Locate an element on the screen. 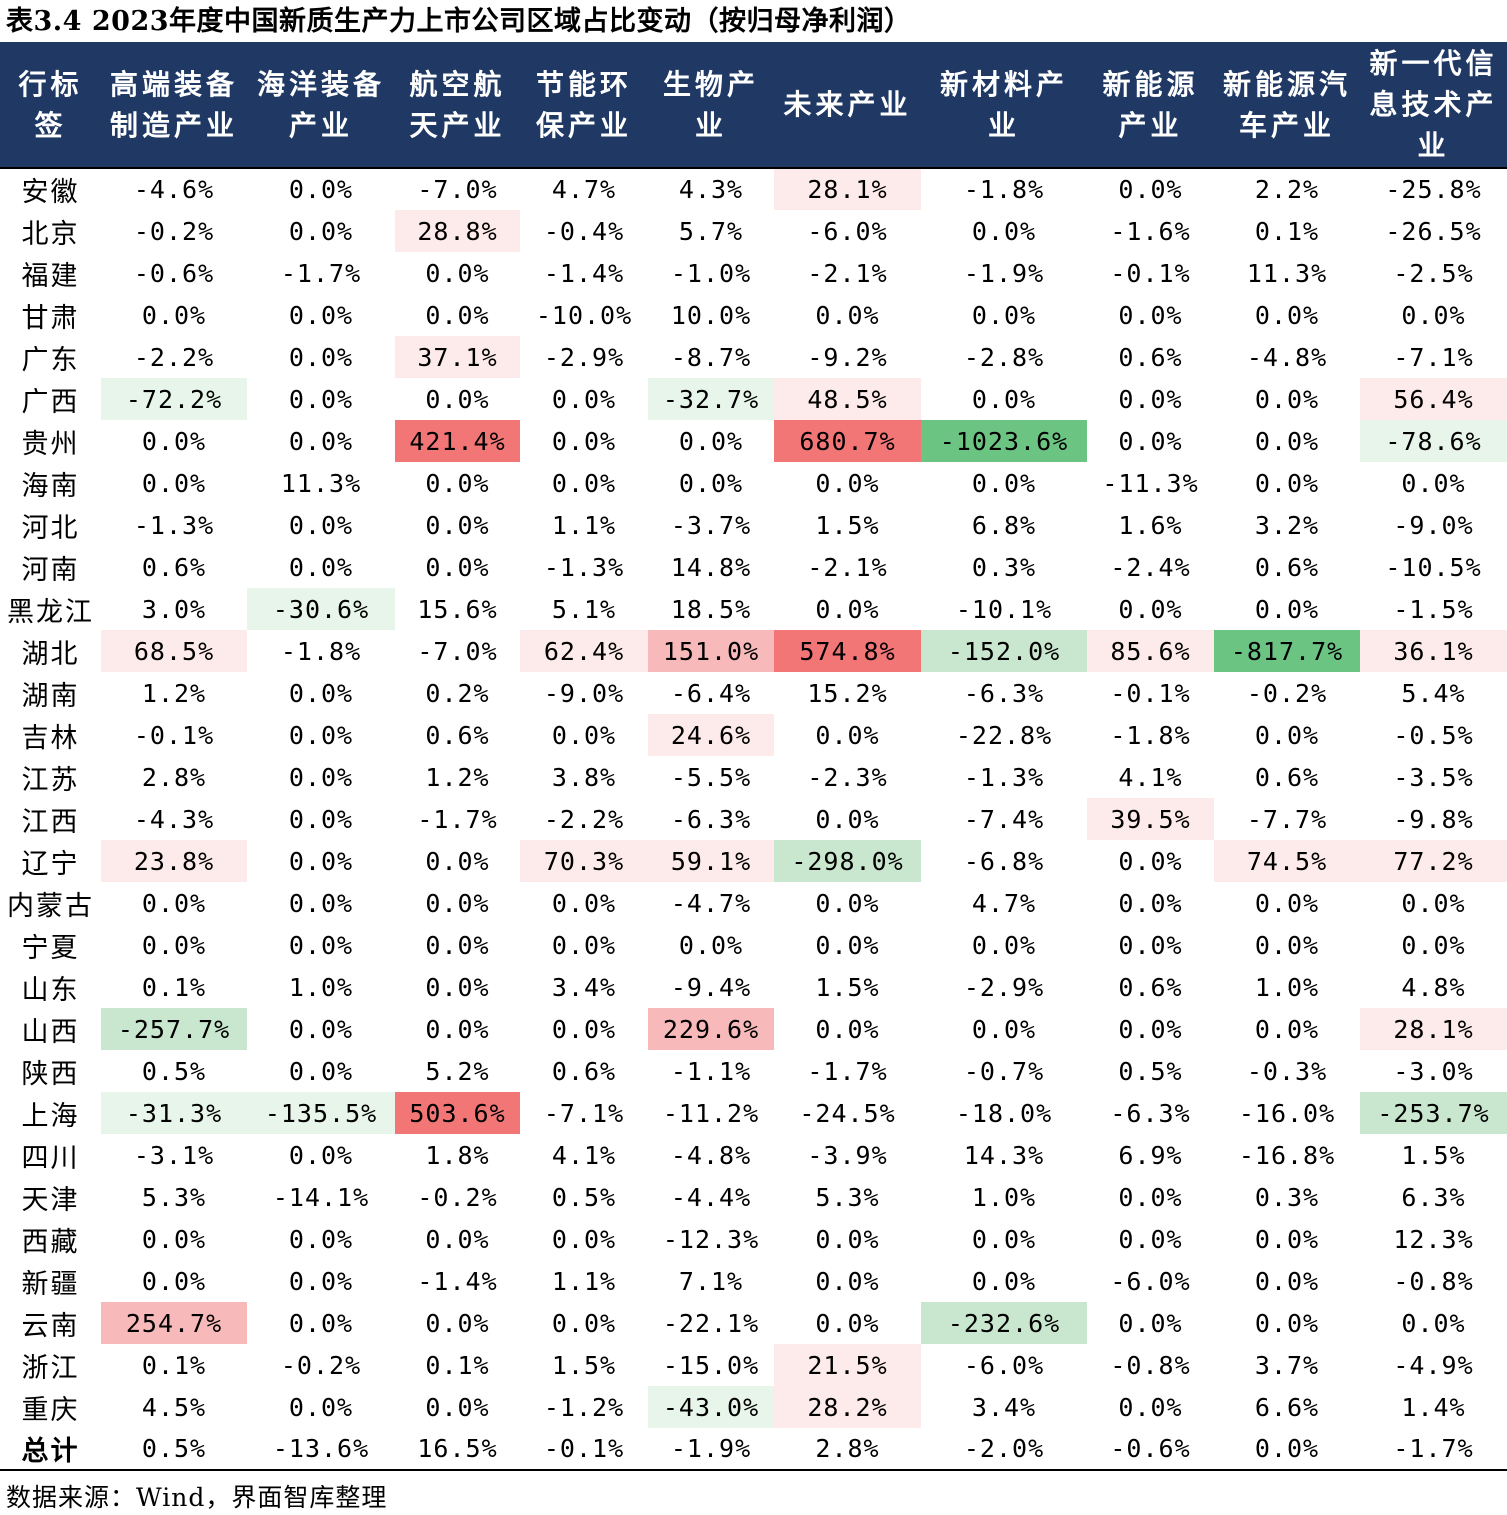 Image resolution: width=1507 pixels, height=1515 pixels. value-cell: -31.3% is located at coordinates (174, 1113).